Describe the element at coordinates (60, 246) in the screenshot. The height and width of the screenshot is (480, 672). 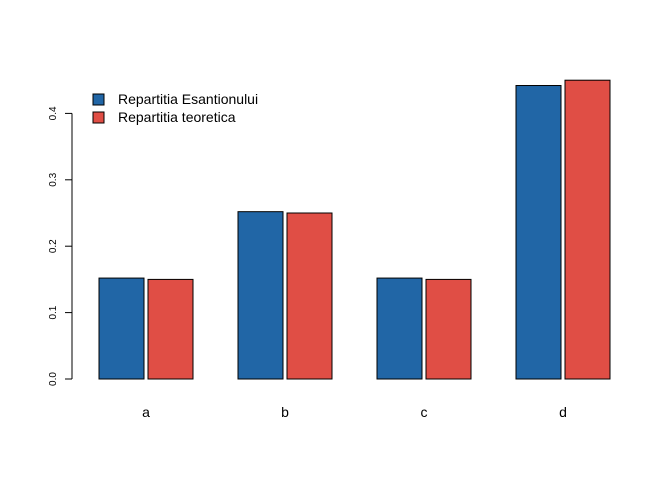
I see `y-axis: 0.0 0.1 0.2 0.3 0.4` at that location.